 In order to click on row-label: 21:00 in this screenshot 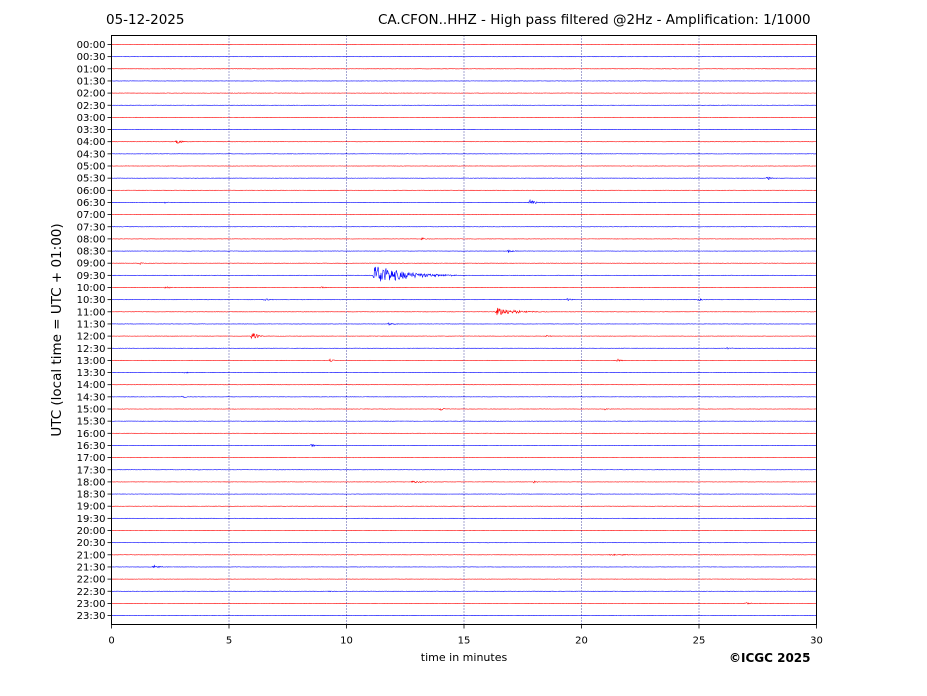, I will do `click(91, 555)`.